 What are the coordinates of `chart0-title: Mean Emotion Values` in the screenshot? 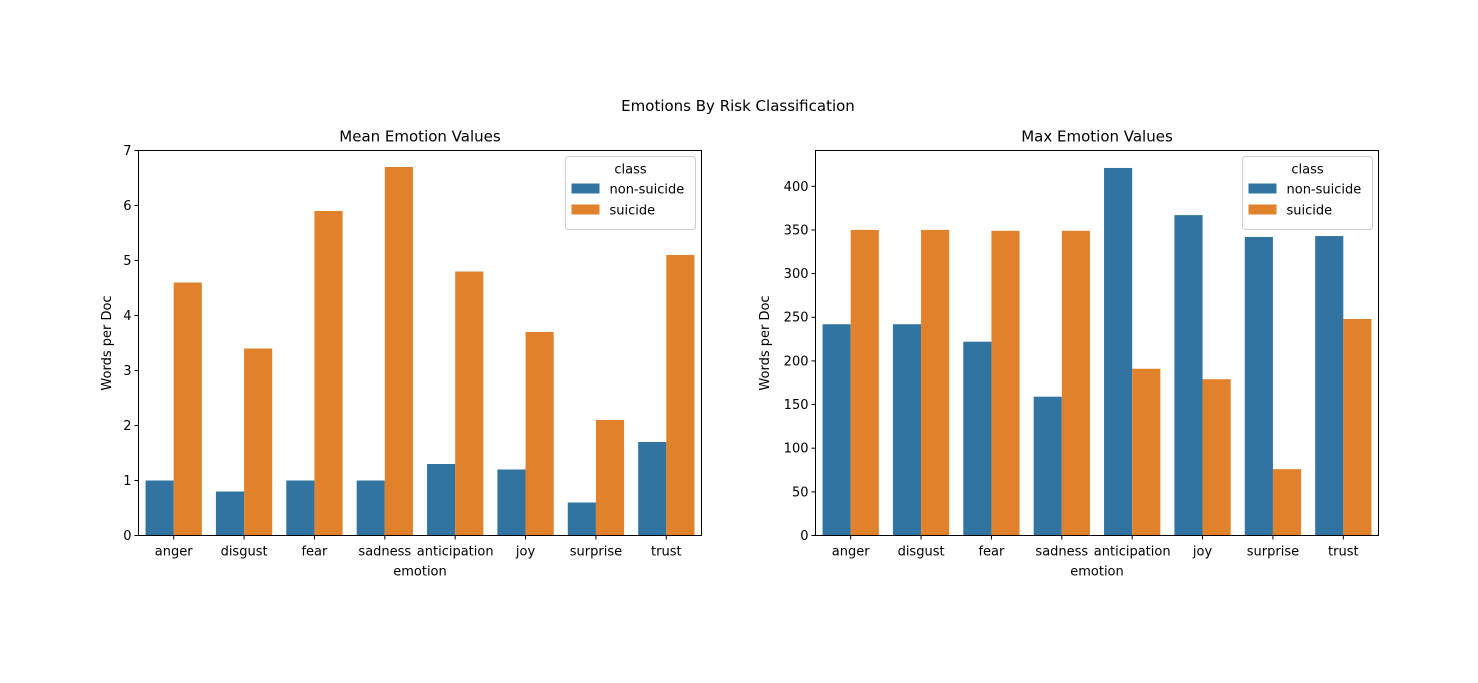 It's located at (420, 137).